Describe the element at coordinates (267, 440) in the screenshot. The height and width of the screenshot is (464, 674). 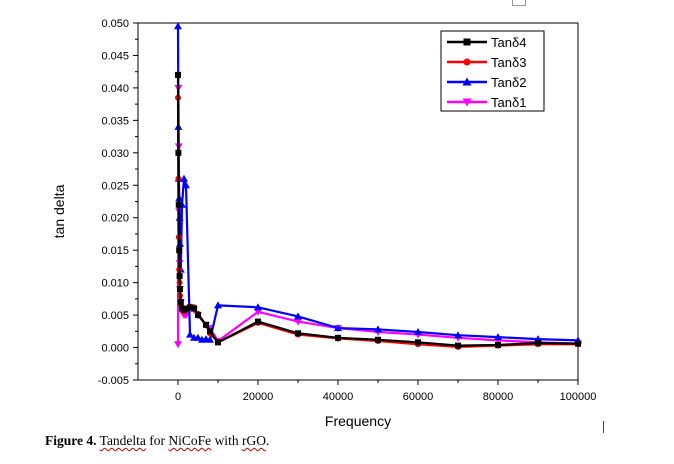
I see `caption-word: .` at that location.